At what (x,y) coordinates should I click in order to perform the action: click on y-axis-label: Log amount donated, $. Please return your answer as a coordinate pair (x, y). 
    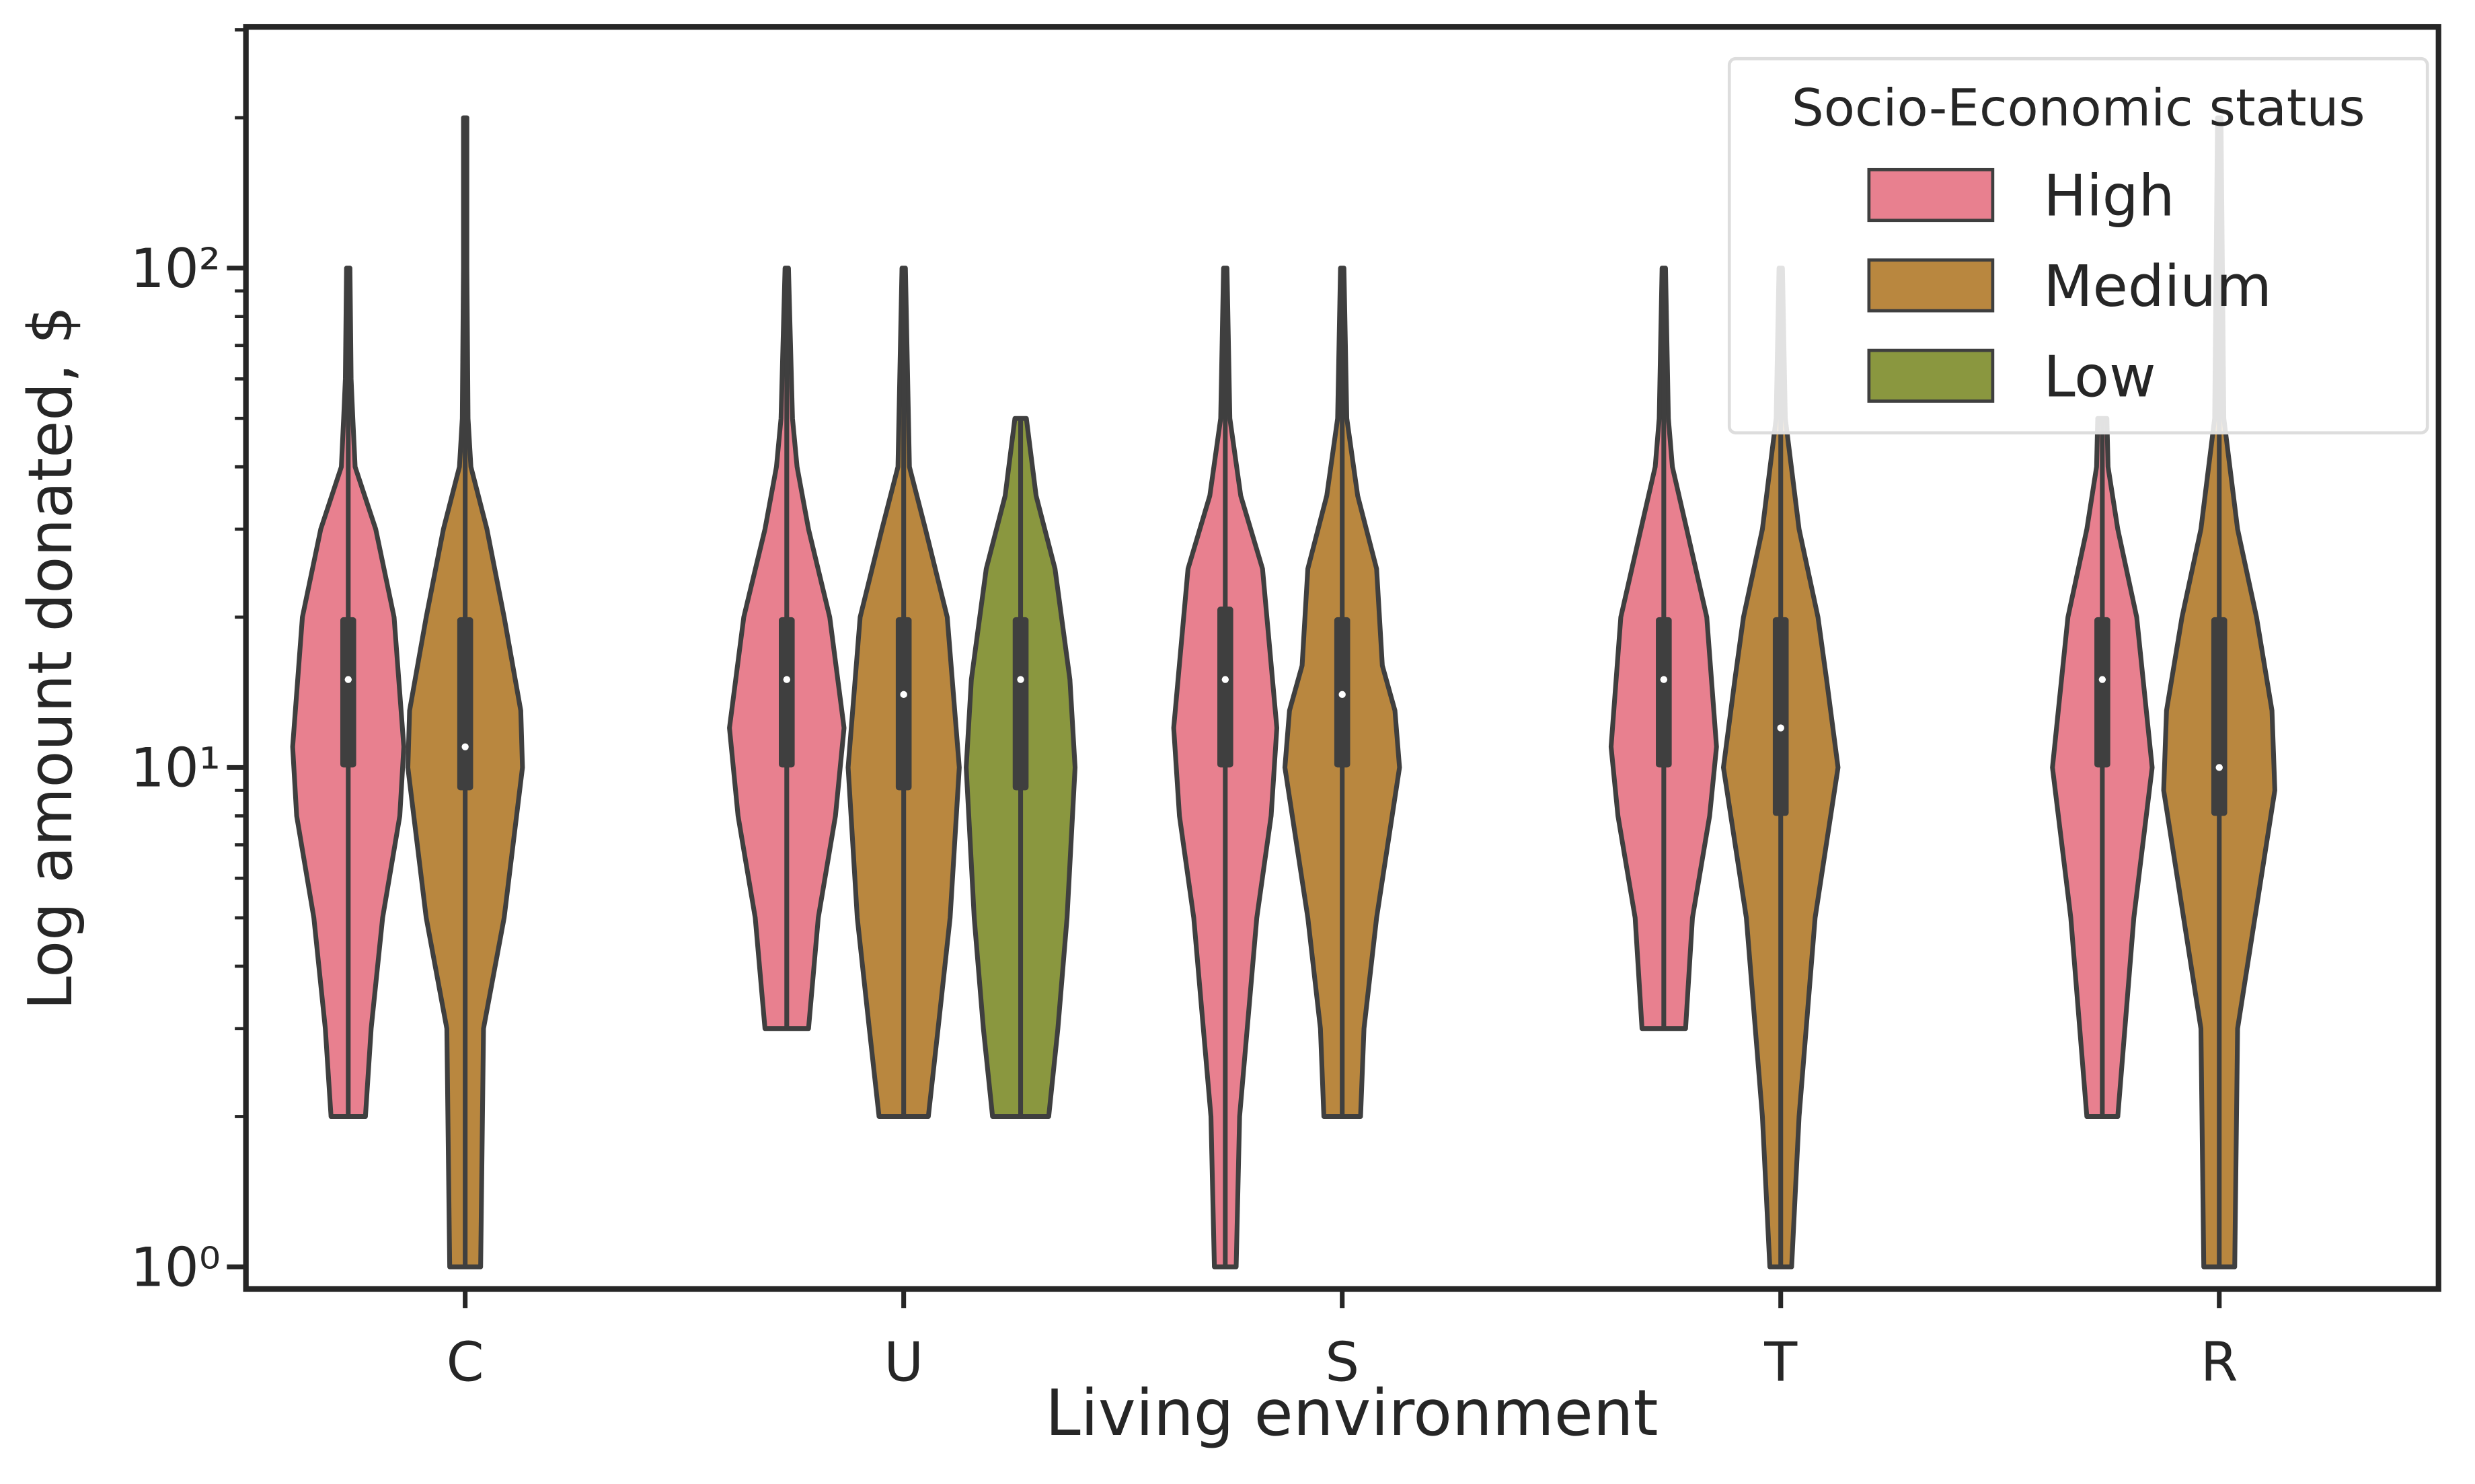
    Looking at the image, I should click on (51, 658).